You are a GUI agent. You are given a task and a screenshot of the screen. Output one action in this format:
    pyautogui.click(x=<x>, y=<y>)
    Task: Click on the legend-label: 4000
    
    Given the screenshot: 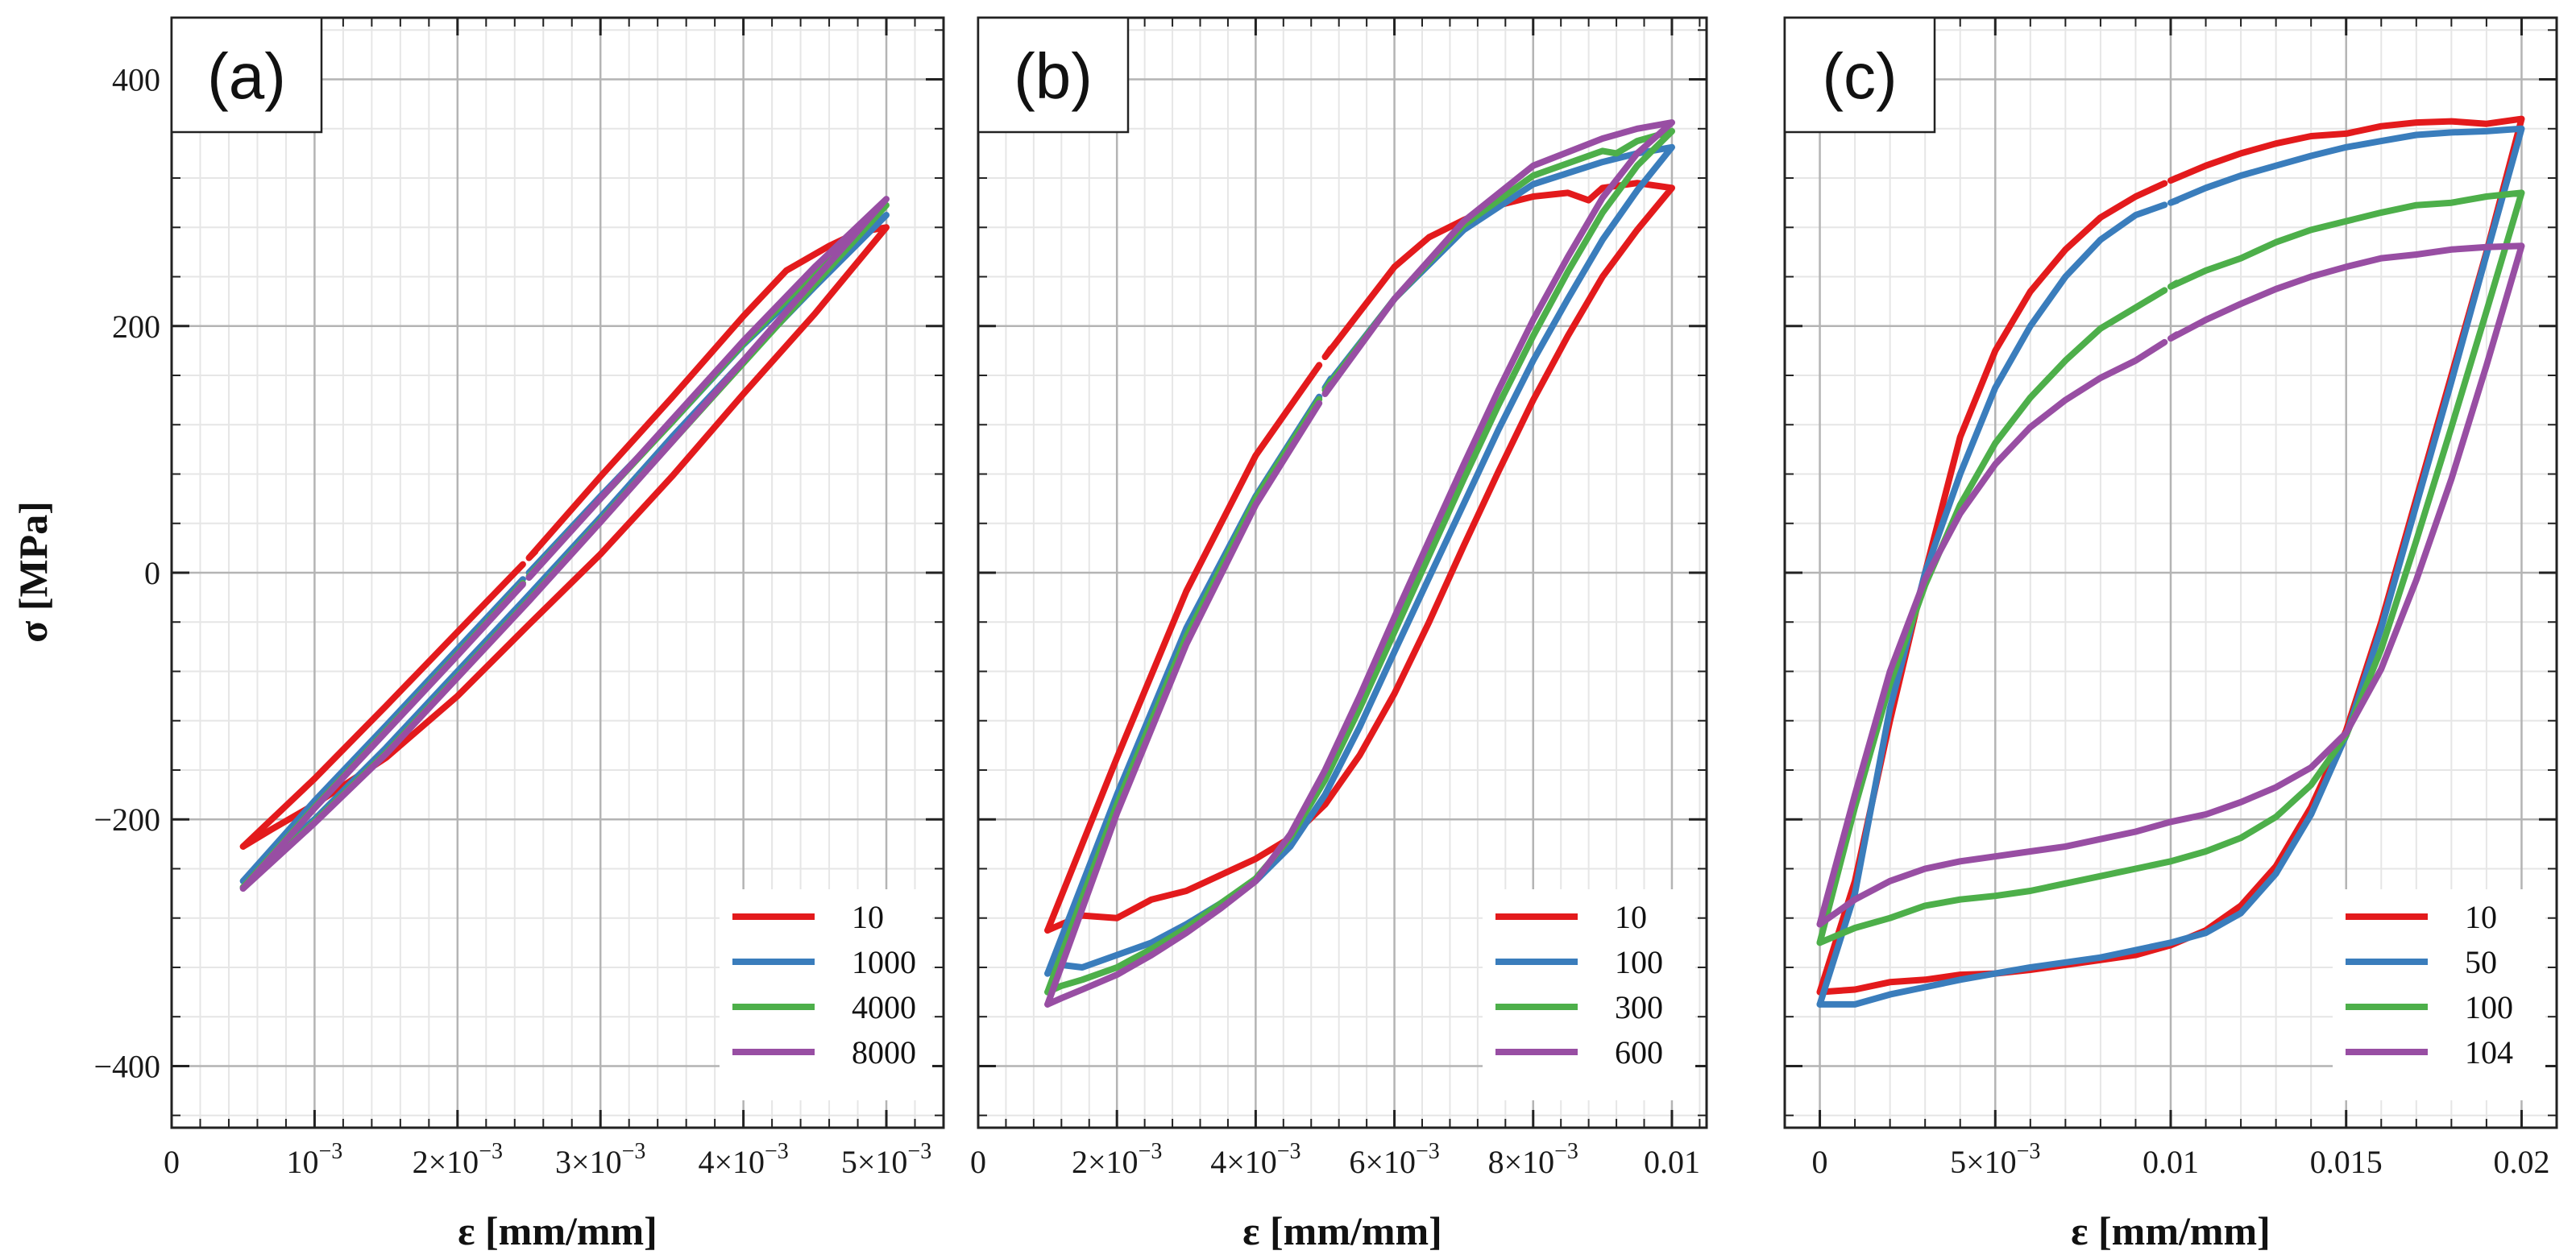 What is the action you would take?
    pyautogui.click(x=884, y=1007)
    